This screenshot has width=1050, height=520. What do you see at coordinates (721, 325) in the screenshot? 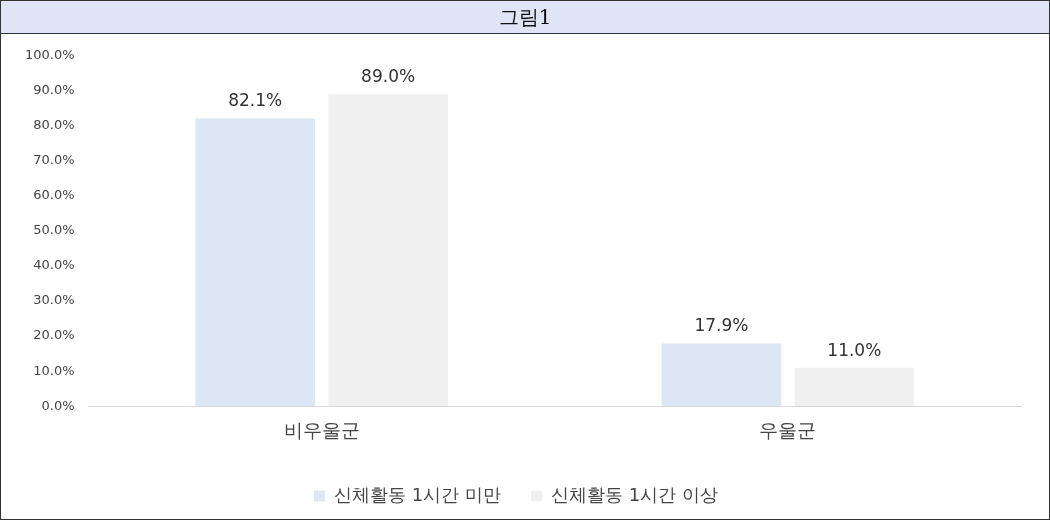
I see `data-label: 17.9%` at bounding box center [721, 325].